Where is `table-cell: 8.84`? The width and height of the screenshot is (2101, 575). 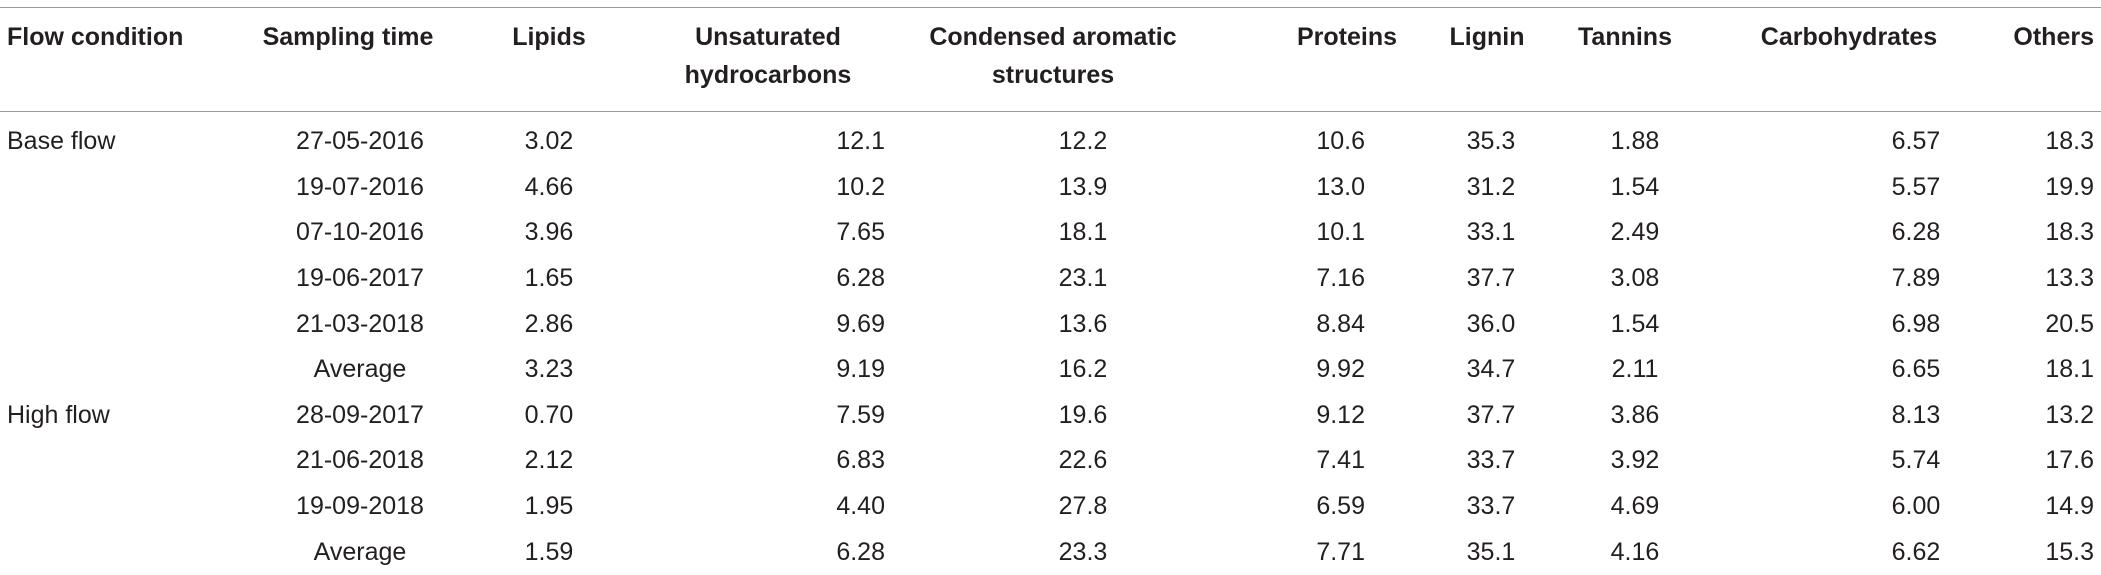 table-cell: 8.84 is located at coordinates (1340, 323).